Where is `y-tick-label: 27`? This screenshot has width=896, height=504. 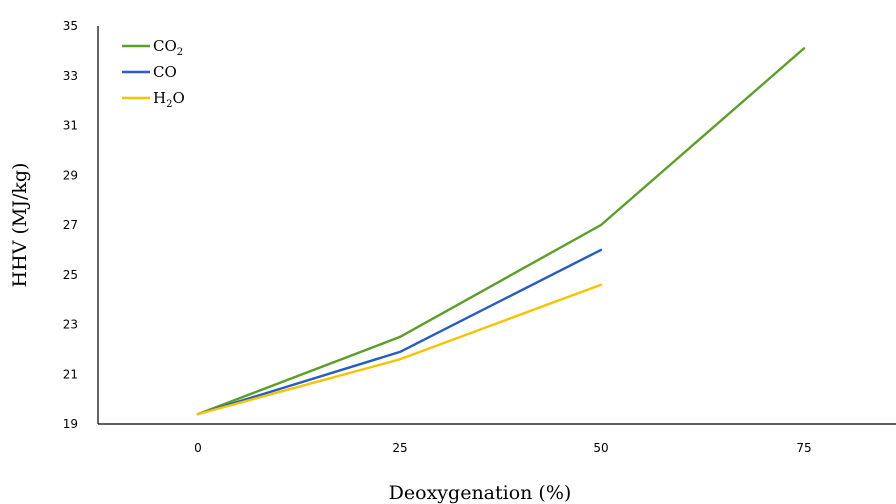
y-tick-label: 27 is located at coordinates (70, 225).